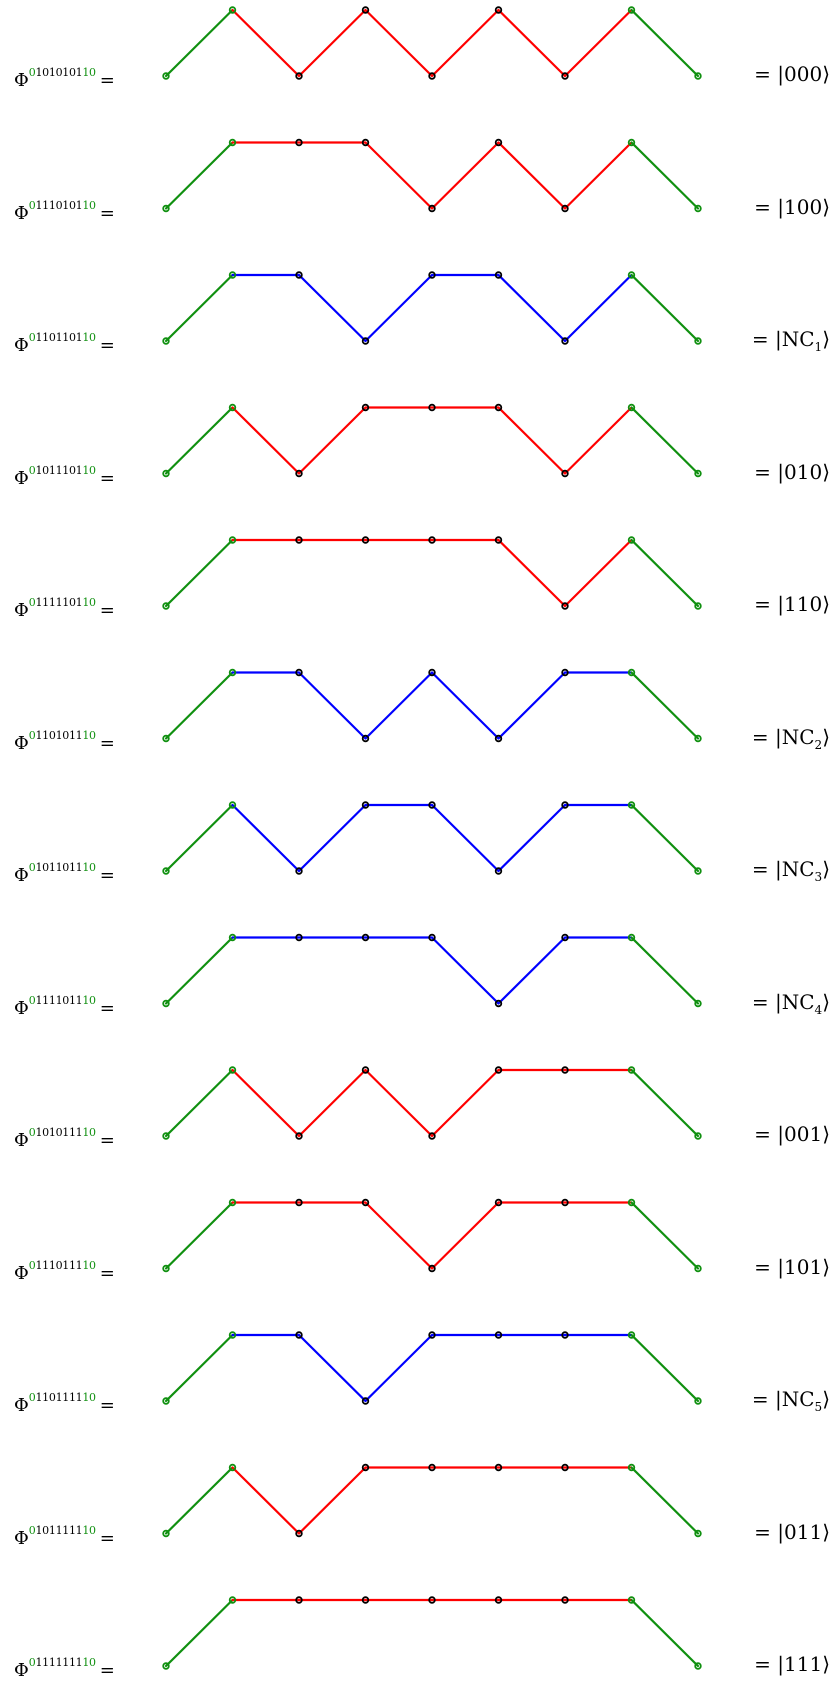 The width and height of the screenshot is (836, 1688). Describe the element at coordinates (62, 337) in the screenshot. I see `phi-superscript: 0110110110` at that location.